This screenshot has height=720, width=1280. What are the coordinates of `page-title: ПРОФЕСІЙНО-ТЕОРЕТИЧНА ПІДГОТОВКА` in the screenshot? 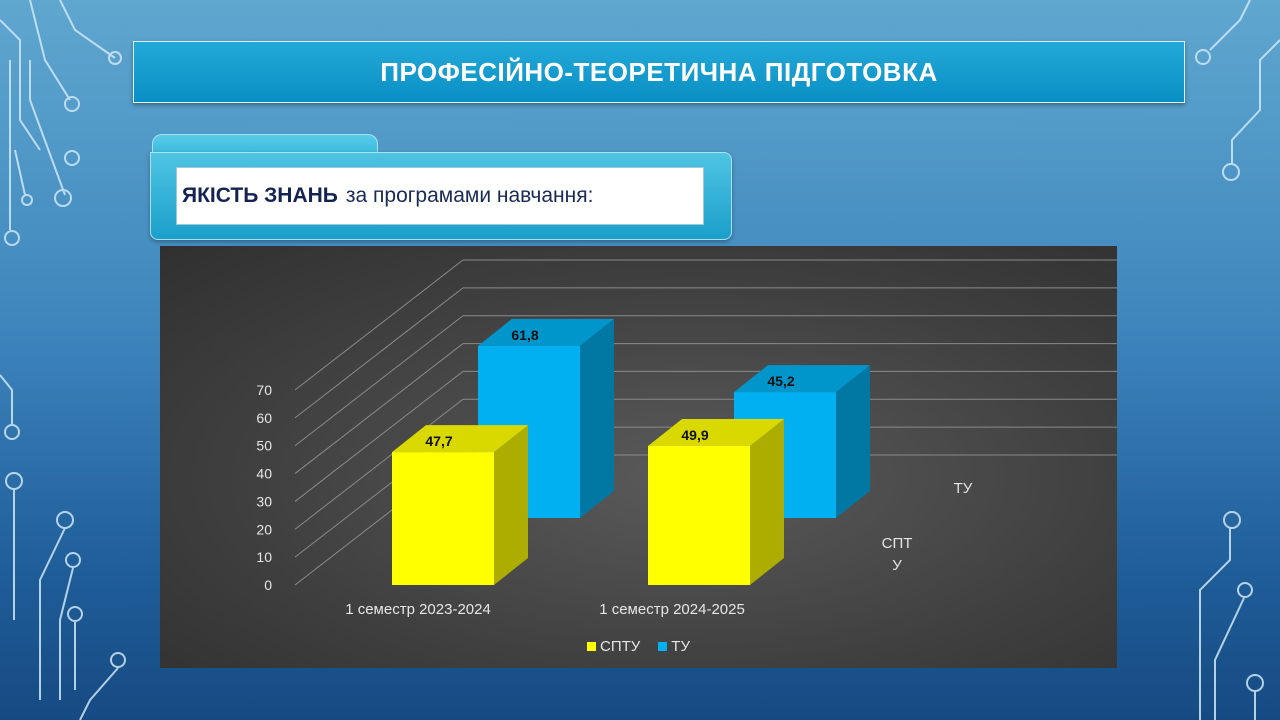 It's located at (659, 71).